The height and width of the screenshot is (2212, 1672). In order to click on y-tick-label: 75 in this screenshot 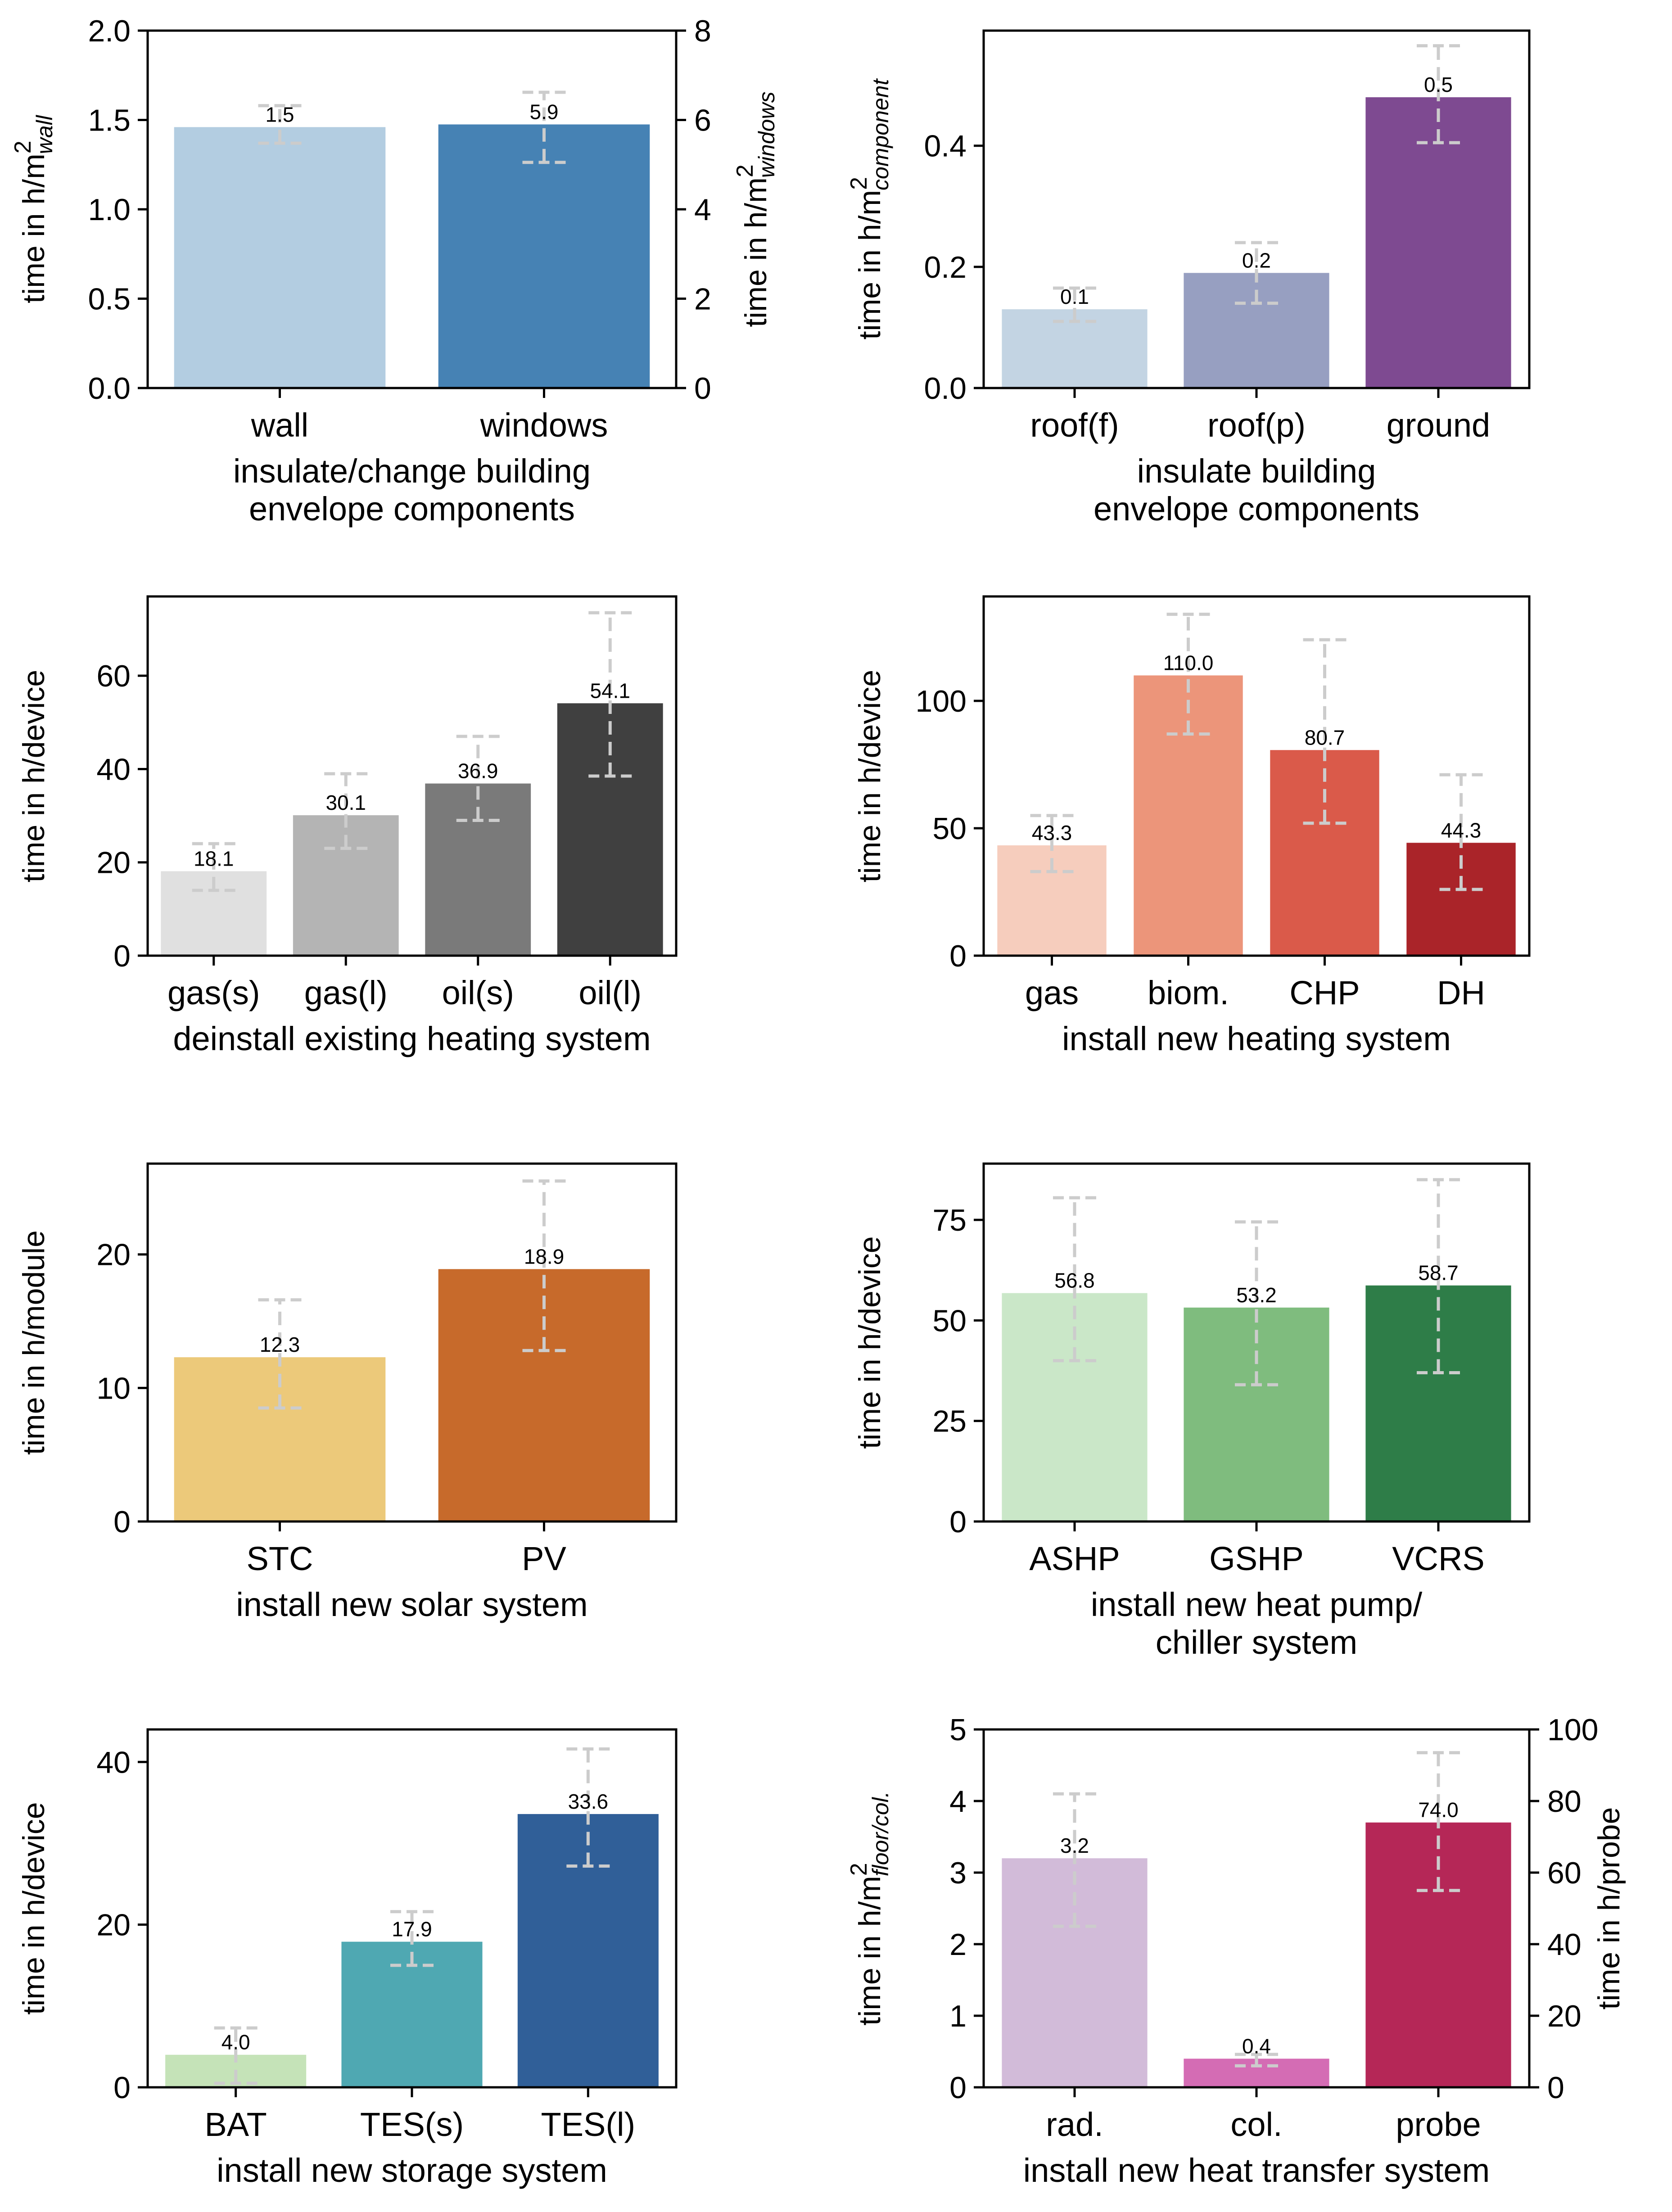, I will do `click(950, 1220)`.